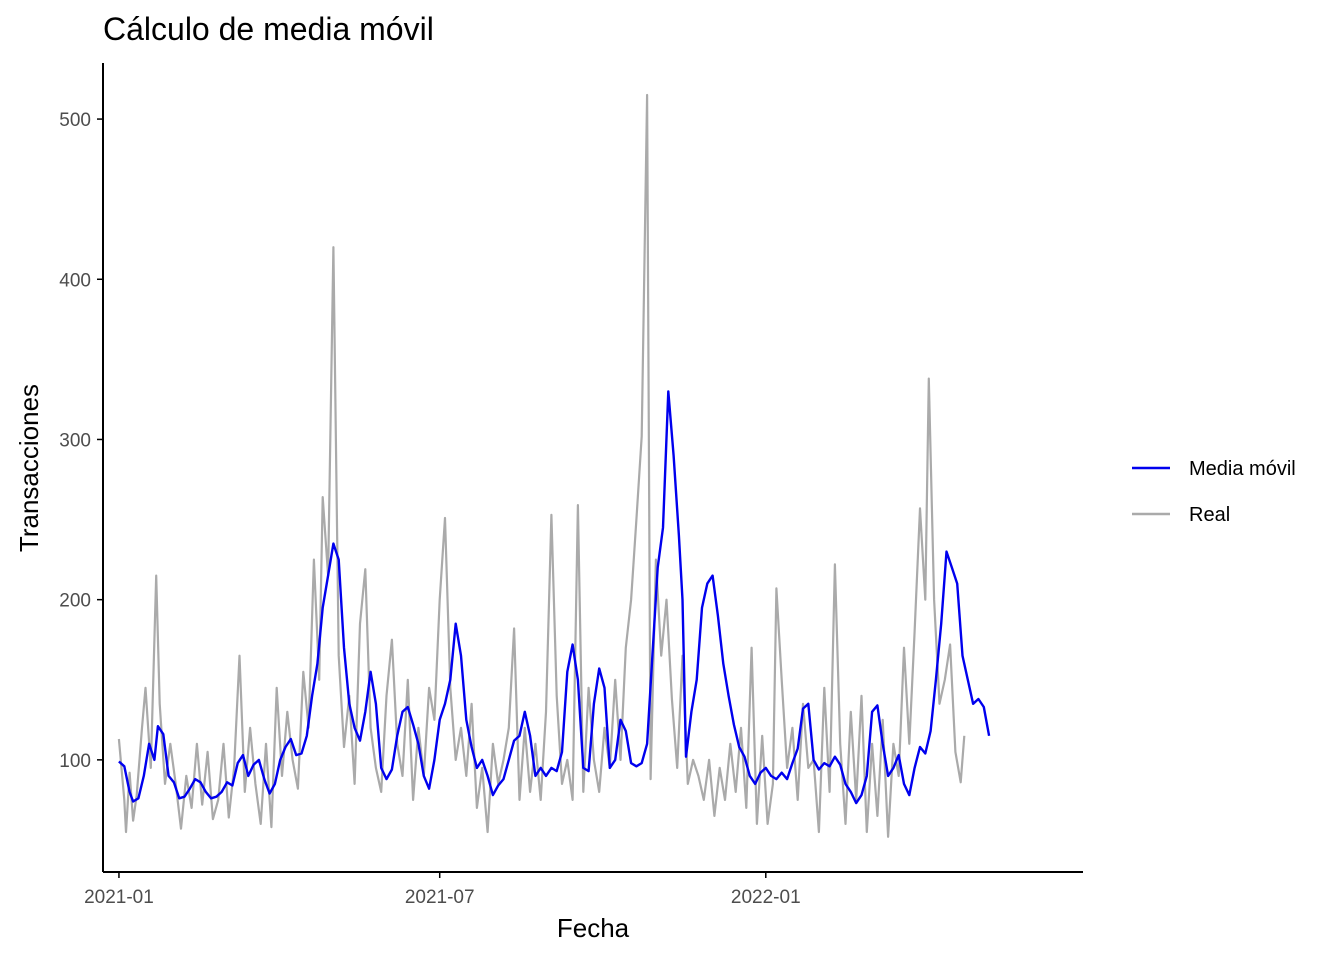 The image size is (1344, 960). I want to click on legend: Media móvil Real, so click(1214, 492).